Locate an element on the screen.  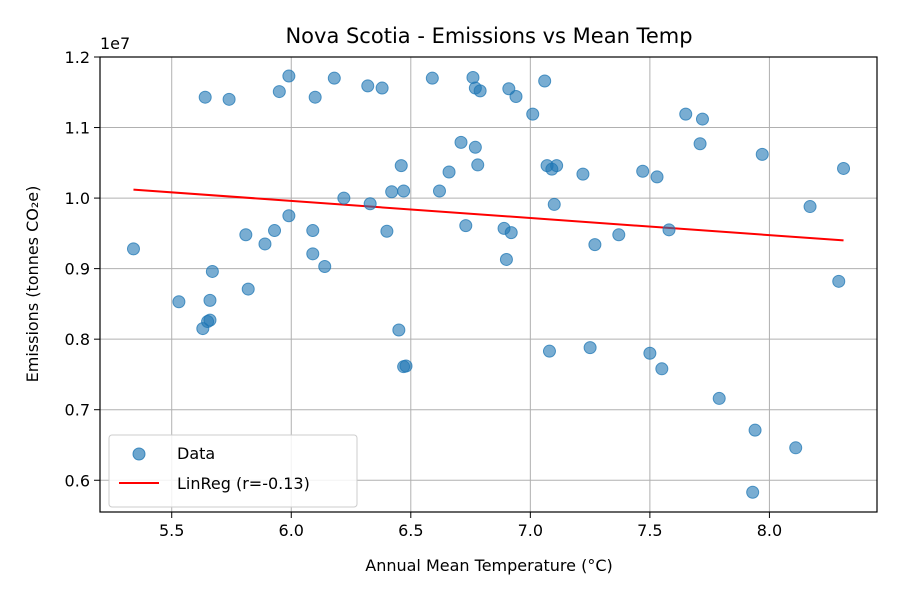
x-tick-label: 7.0 is located at coordinates (530, 530).